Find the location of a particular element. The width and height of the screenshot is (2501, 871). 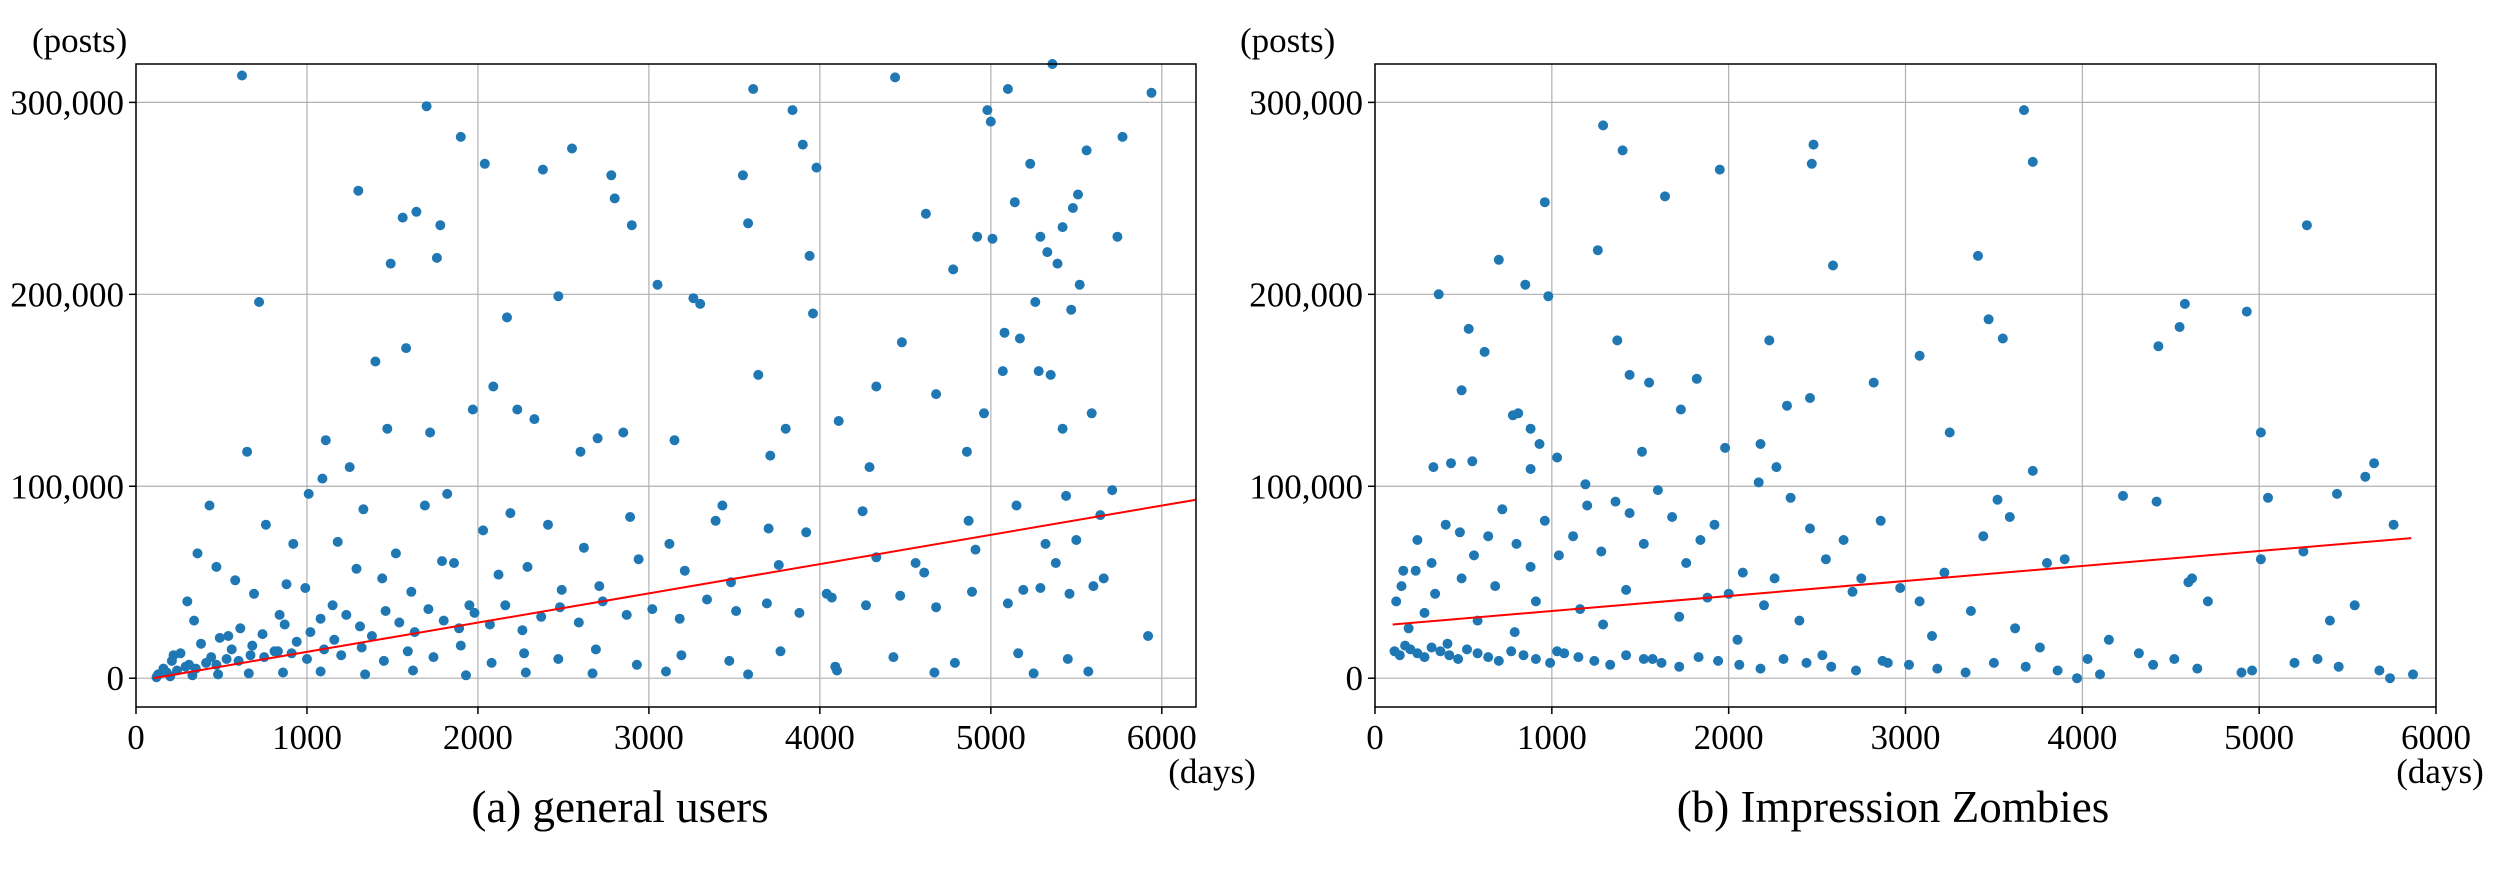

x-tick-label: 4000 is located at coordinates (2082, 737).